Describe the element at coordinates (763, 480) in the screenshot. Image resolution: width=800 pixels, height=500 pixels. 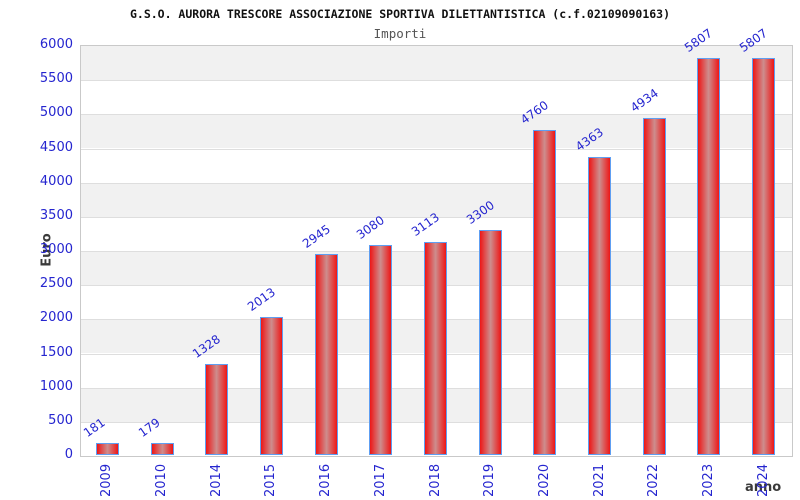
I see `x-tick-label: 2024` at that location.